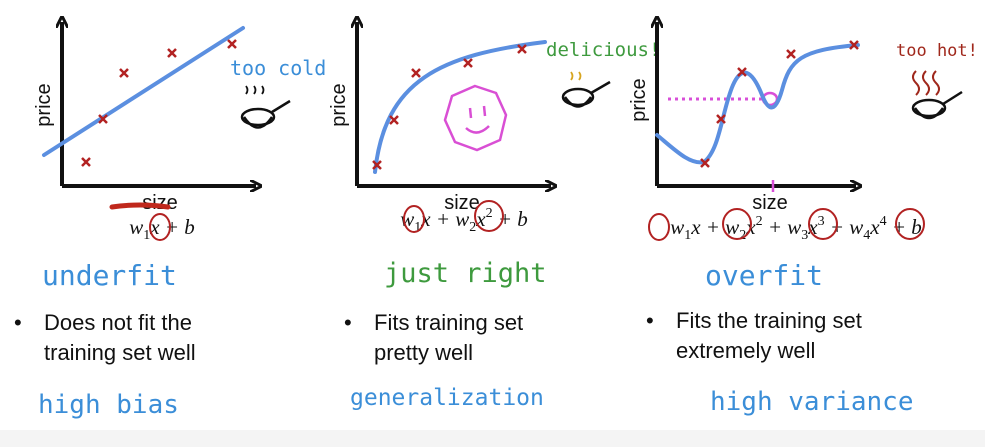 The height and width of the screenshot is (447, 985). Describe the element at coordinates (278, 68) in the screenshot. I see `annotation: too cold` at that location.